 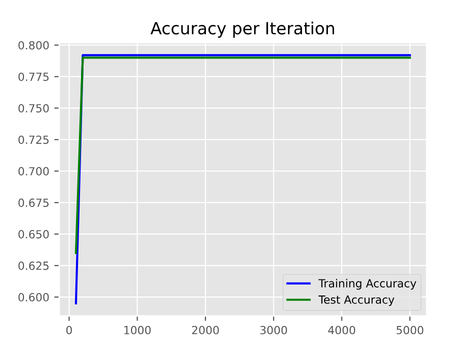 I want to click on y-tick-label: 0.775, so click(x=33, y=76).